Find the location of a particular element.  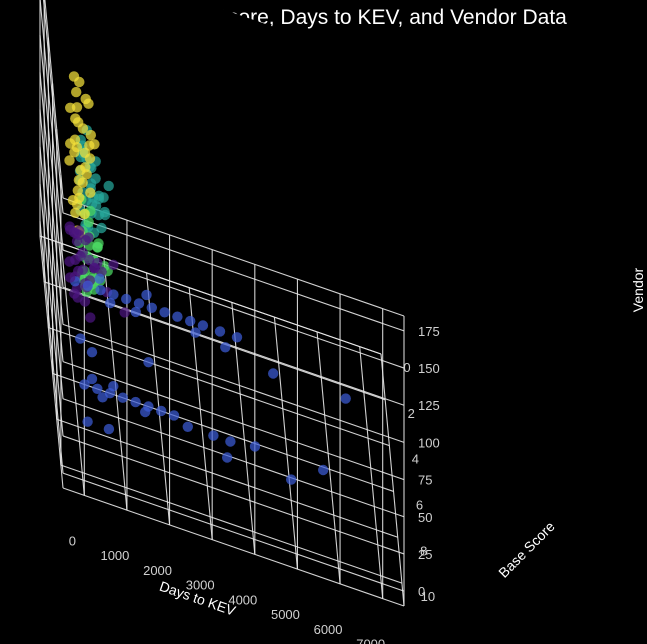

x-tick-label: 3000 is located at coordinates (200, 585).